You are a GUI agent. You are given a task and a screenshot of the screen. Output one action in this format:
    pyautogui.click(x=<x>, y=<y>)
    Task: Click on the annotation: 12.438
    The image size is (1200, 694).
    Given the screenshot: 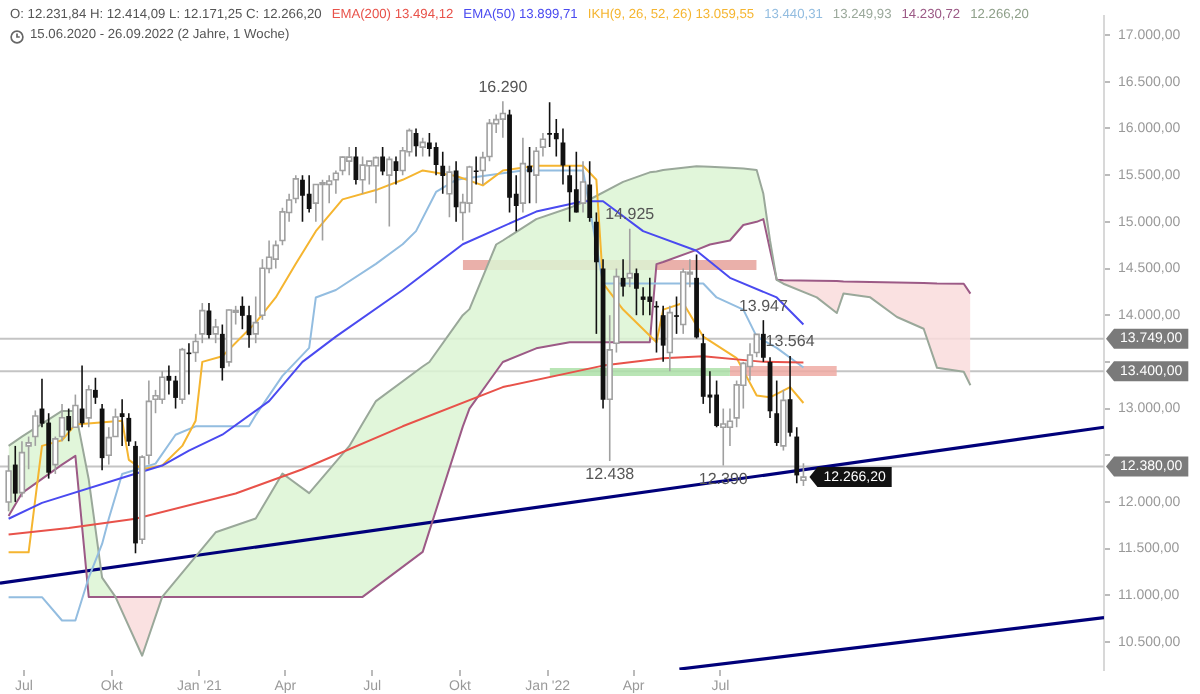 What is the action you would take?
    pyautogui.click(x=610, y=474)
    